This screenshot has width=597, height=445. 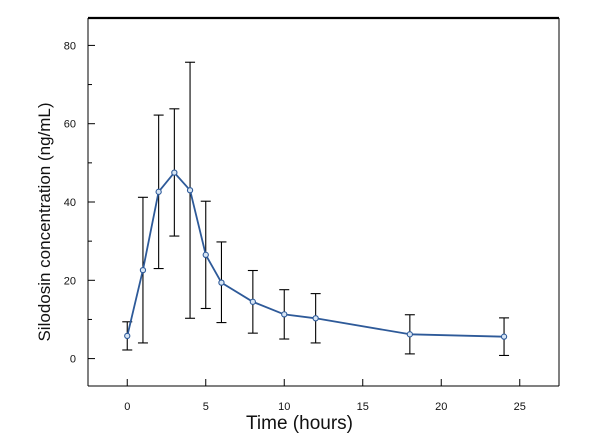 I want to click on y-tick-label: 0, so click(x=73, y=360).